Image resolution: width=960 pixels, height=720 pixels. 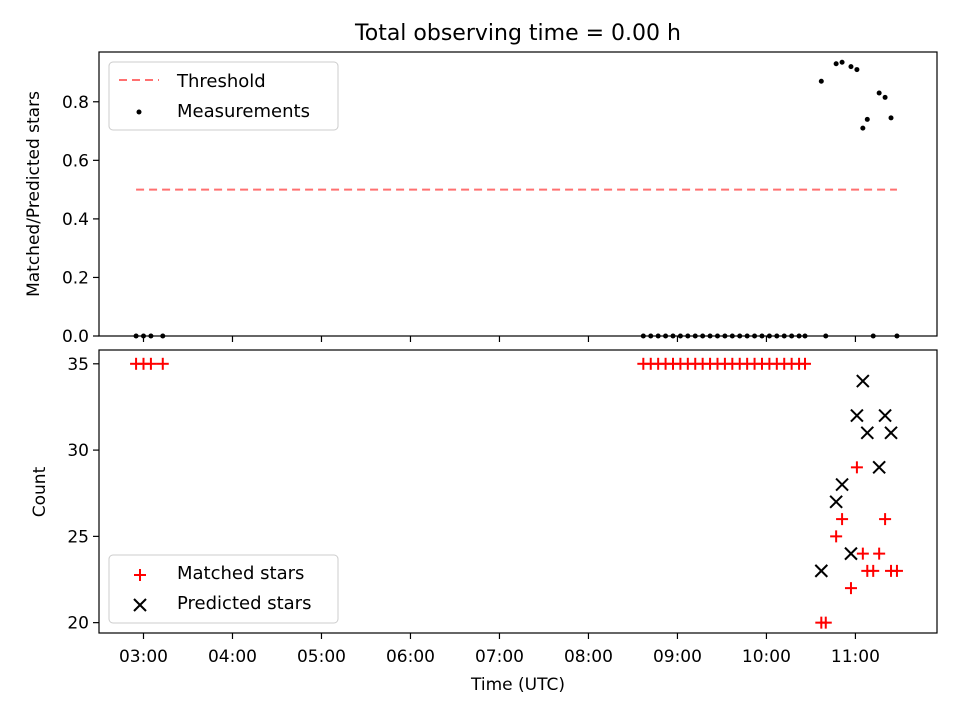 I want to click on x-tick-label: 04:00, so click(x=232, y=657).